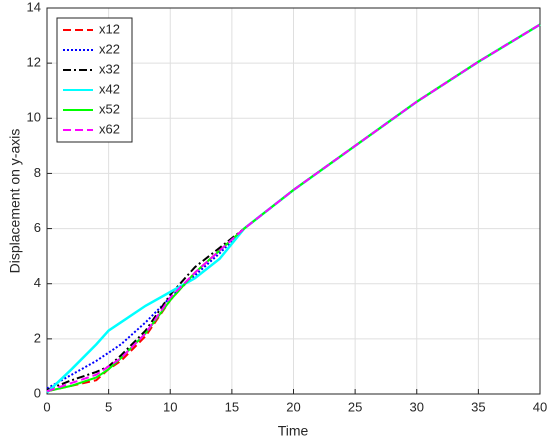 The width and height of the screenshot is (550, 446). What do you see at coordinates (34, 7) in the screenshot?
I see `y-tick-label: 14` at bounding box center [34, 7].